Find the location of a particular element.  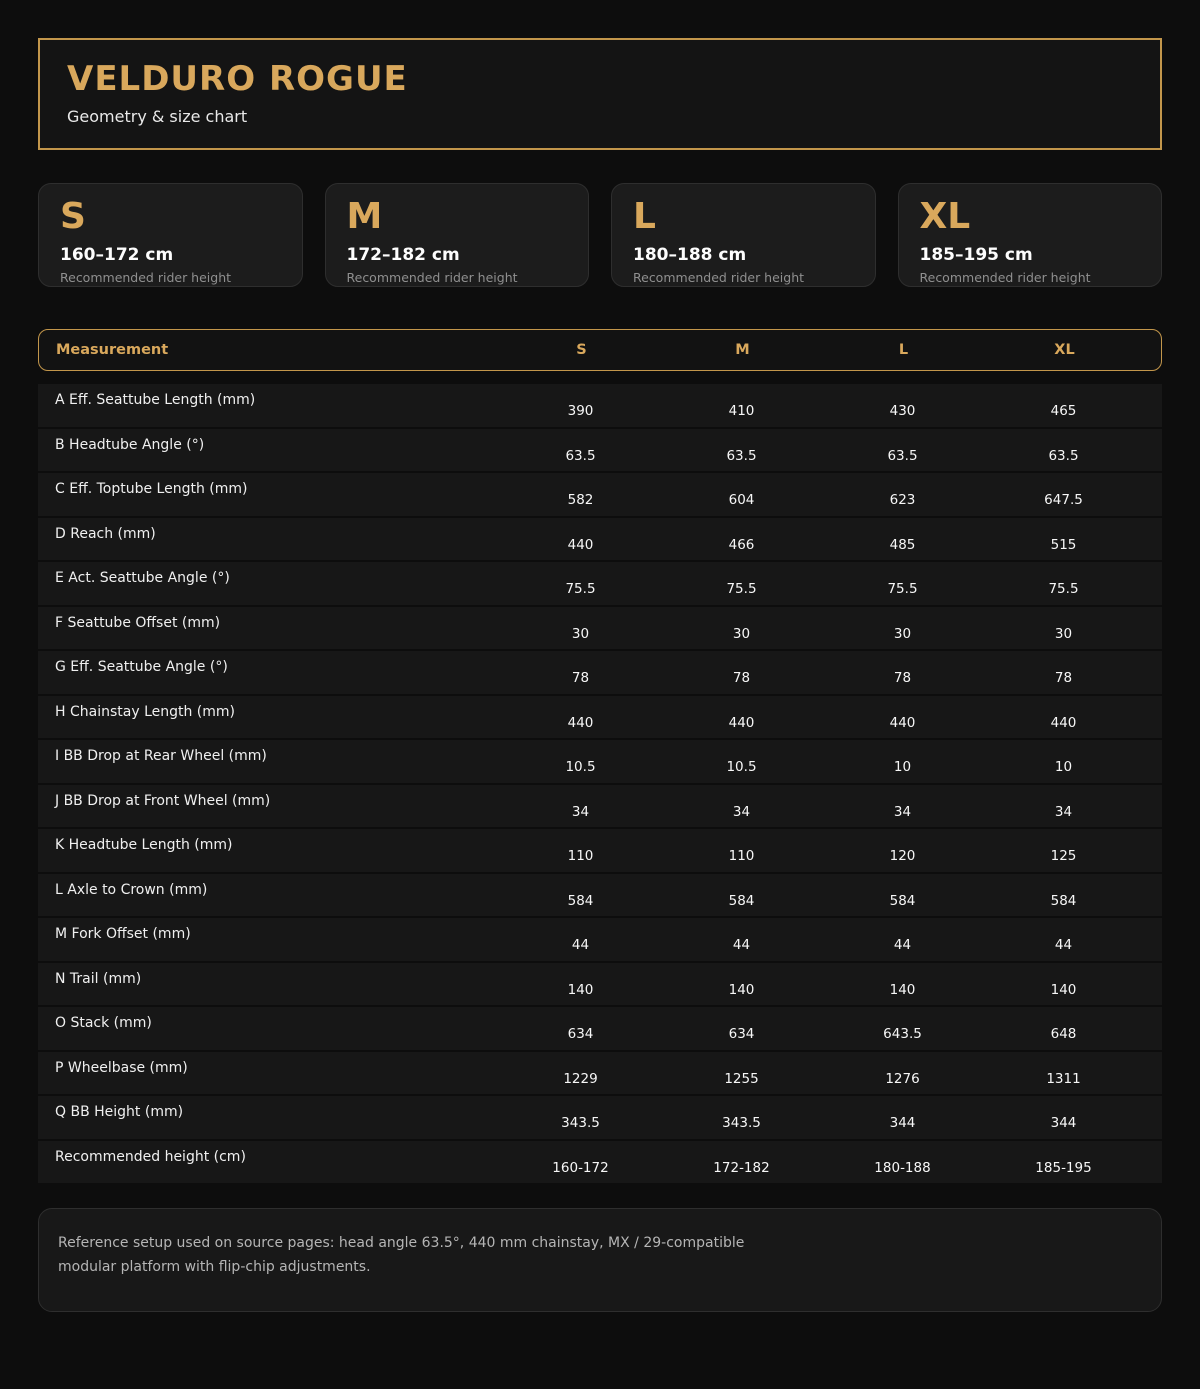

page-subtitle: Geometry & size chart is located at coordinates (157, 116).